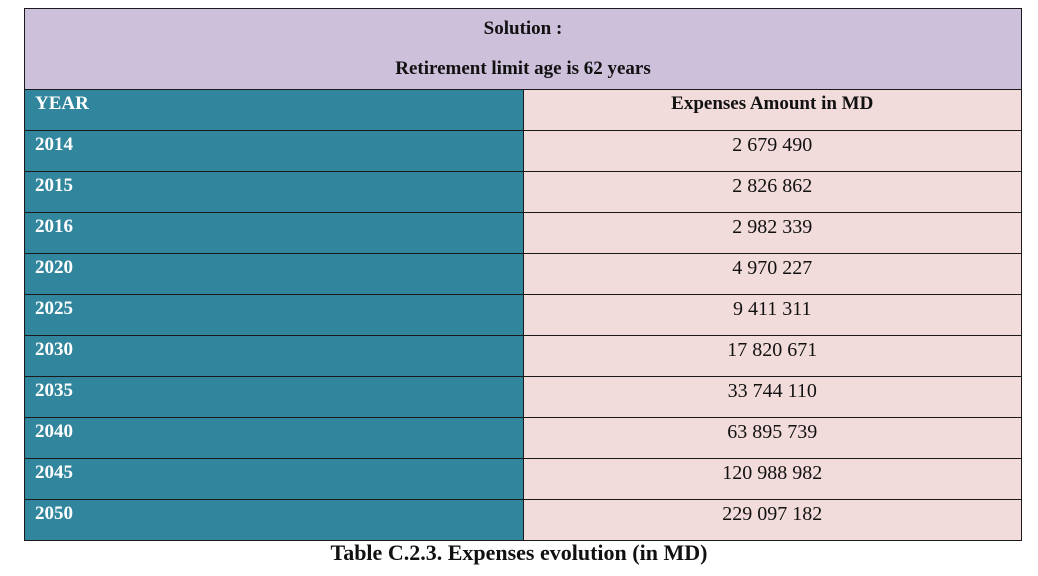 The height and width of the screenshot is (576, 1038). What do you see at coordinates (274, 192) in the screenshot?
I see `year-cell: 2015` at bounding box center [274, 192].